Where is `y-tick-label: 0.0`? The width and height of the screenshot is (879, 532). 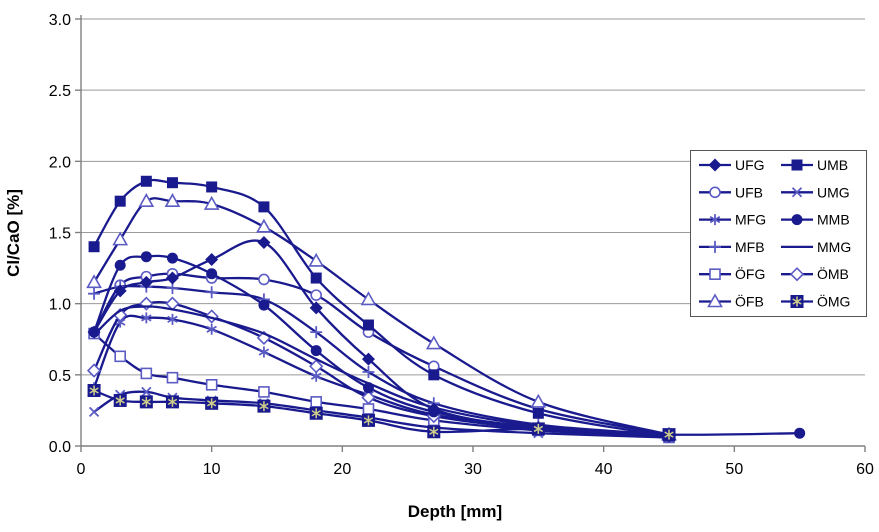
y-tick-label: 0.0 is located at coordinates (60, 447).